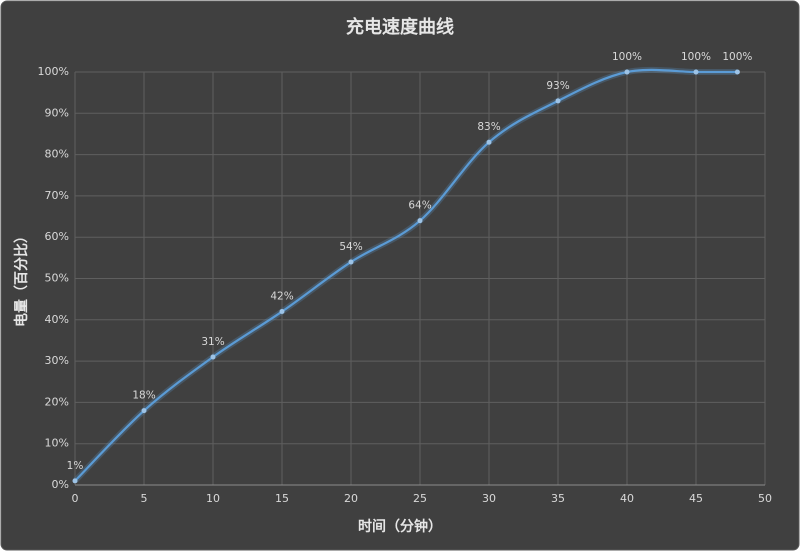 The width and height of the screenshot is (800, 551). What do you see at coordinates (400, 526) in the screenshot?
I see `x-axis-label: 时间（分钟）` at bounding box center [400, 526].